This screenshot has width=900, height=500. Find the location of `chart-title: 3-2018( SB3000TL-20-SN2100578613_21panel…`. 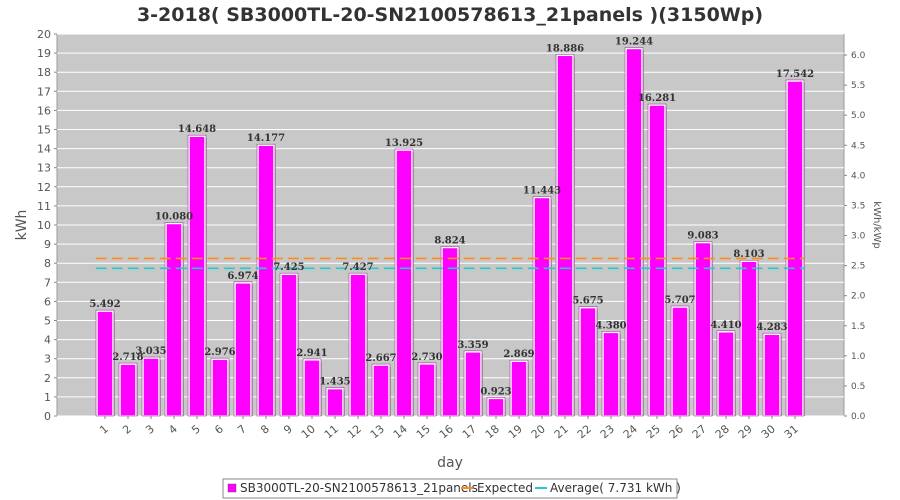

chart-title: 3-2018( SB3000TL-20-SN2100578613_21panel… is located at coordinates (450, 15).